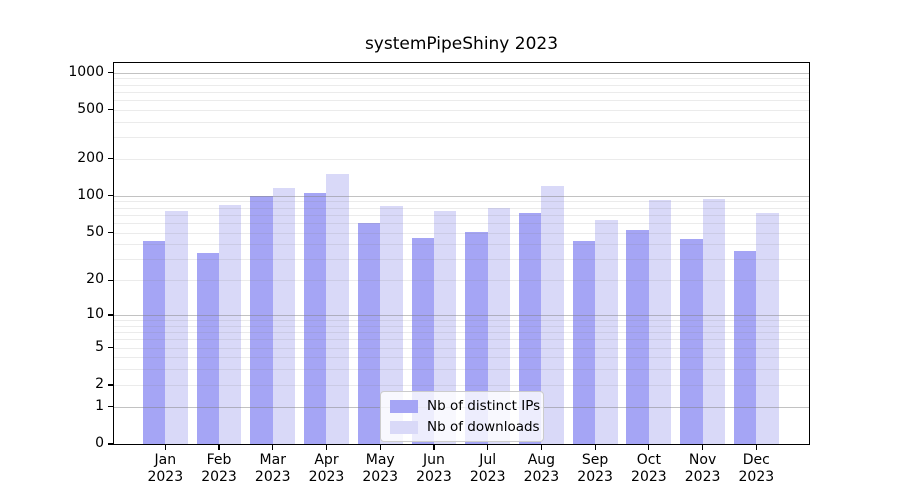 This screenshot has width=900, height=500. What do you see at coordinates (90, 157) in the screenshot?
I see `y-tick-label-200: 200` at bounding box center [90, 157].